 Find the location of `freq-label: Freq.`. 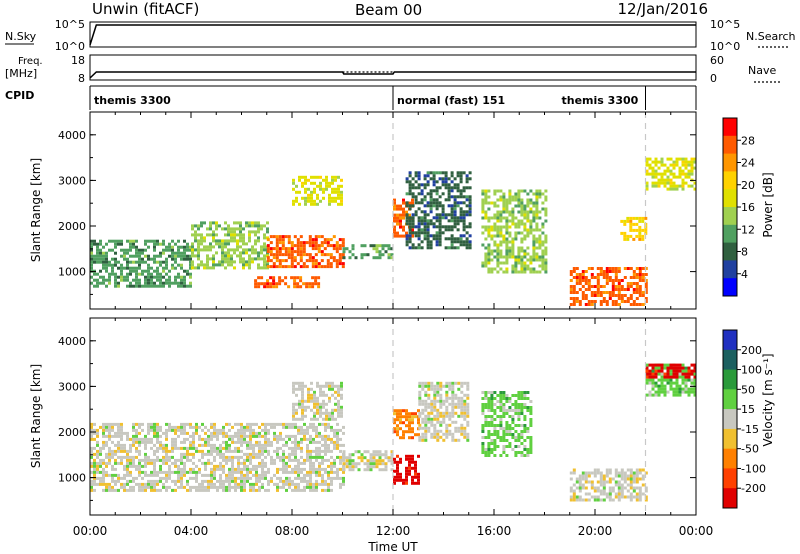

freq-label: Freq. is located at coordinates (30, 61).